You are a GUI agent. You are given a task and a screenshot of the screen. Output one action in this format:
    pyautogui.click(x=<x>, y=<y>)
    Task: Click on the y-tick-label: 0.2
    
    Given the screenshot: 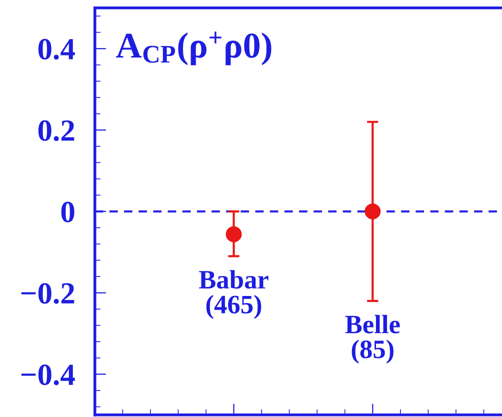 What is the action you would take?
    pyautogui.click(x=56, y=131)
    